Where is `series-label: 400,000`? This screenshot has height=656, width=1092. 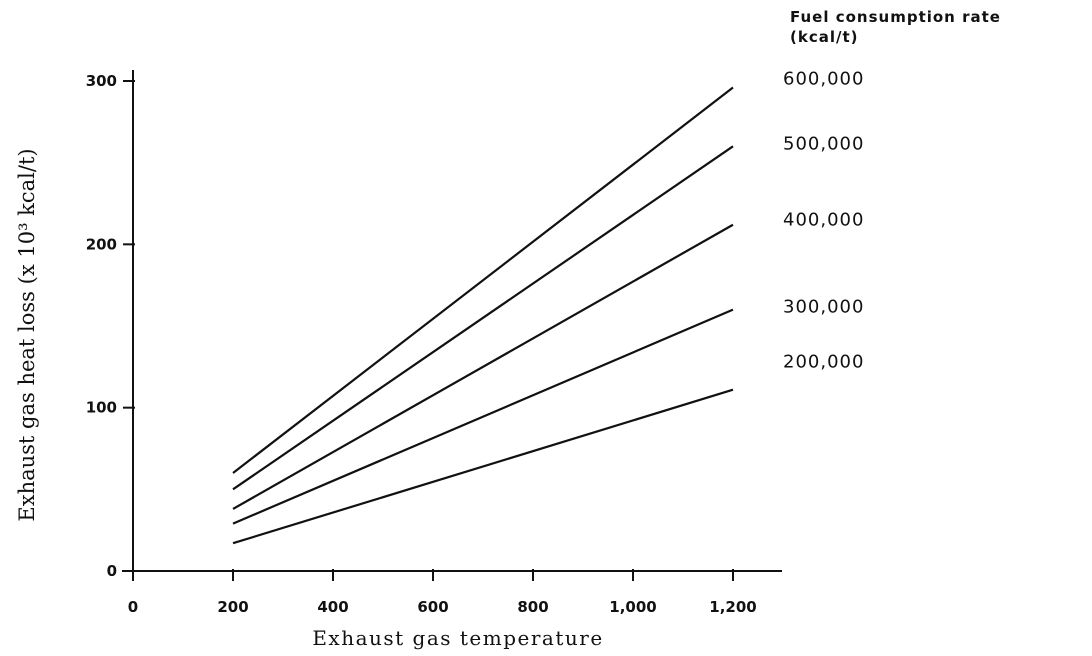
series-label: 400,000 is located at coordinates (823, 220).